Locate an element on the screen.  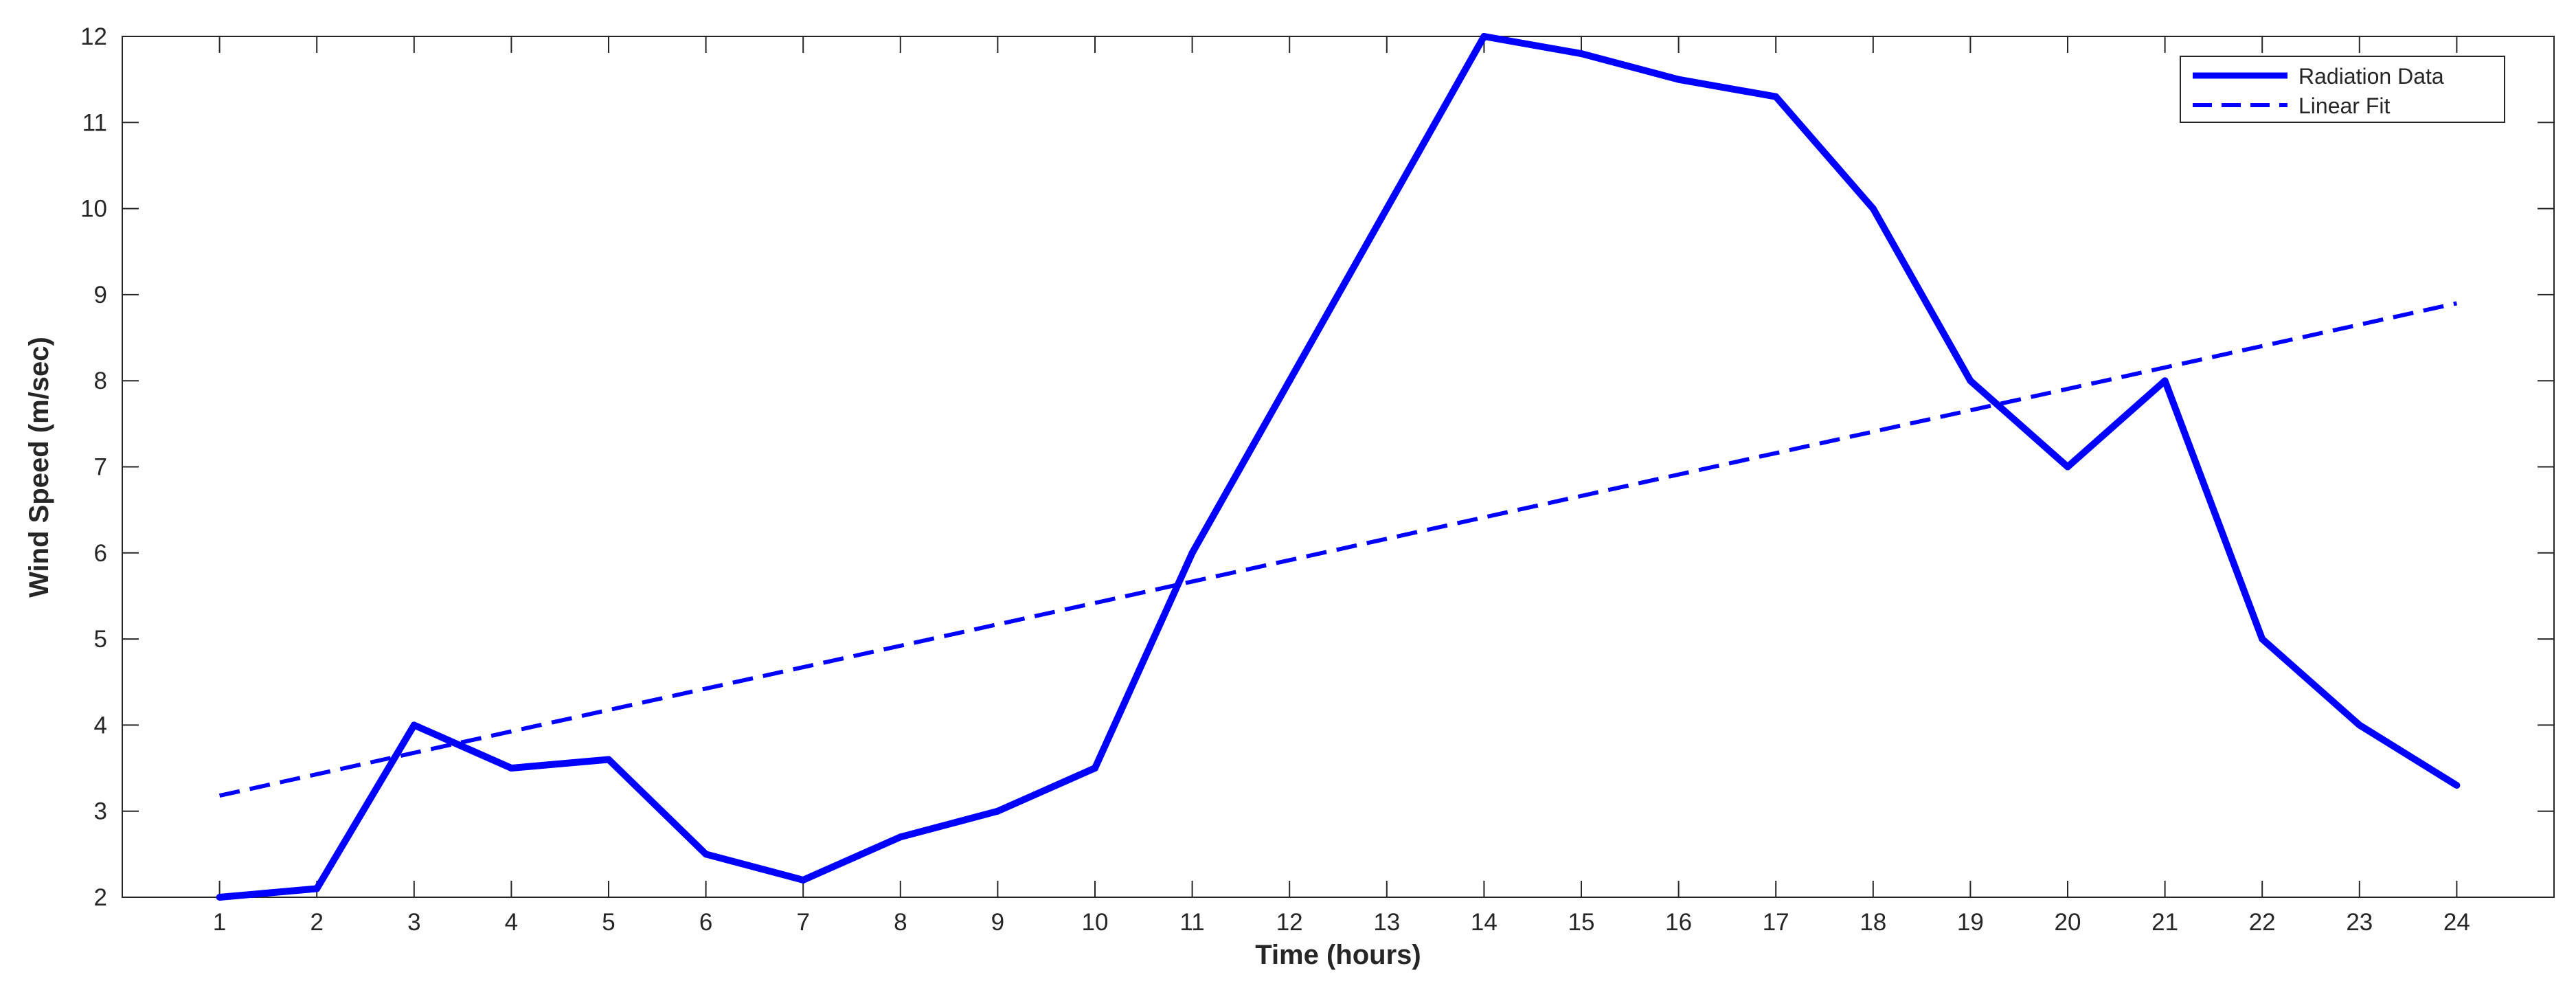
x-tick-label: 19 is located at coordinates (1970, 922).